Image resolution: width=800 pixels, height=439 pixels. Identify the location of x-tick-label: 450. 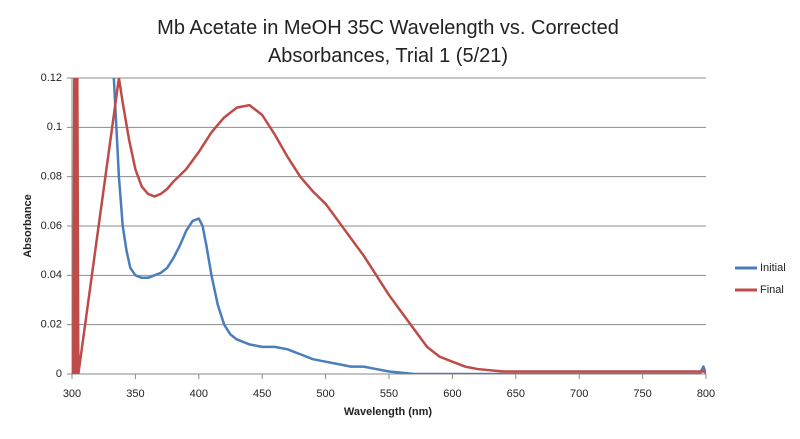
(262, 394).